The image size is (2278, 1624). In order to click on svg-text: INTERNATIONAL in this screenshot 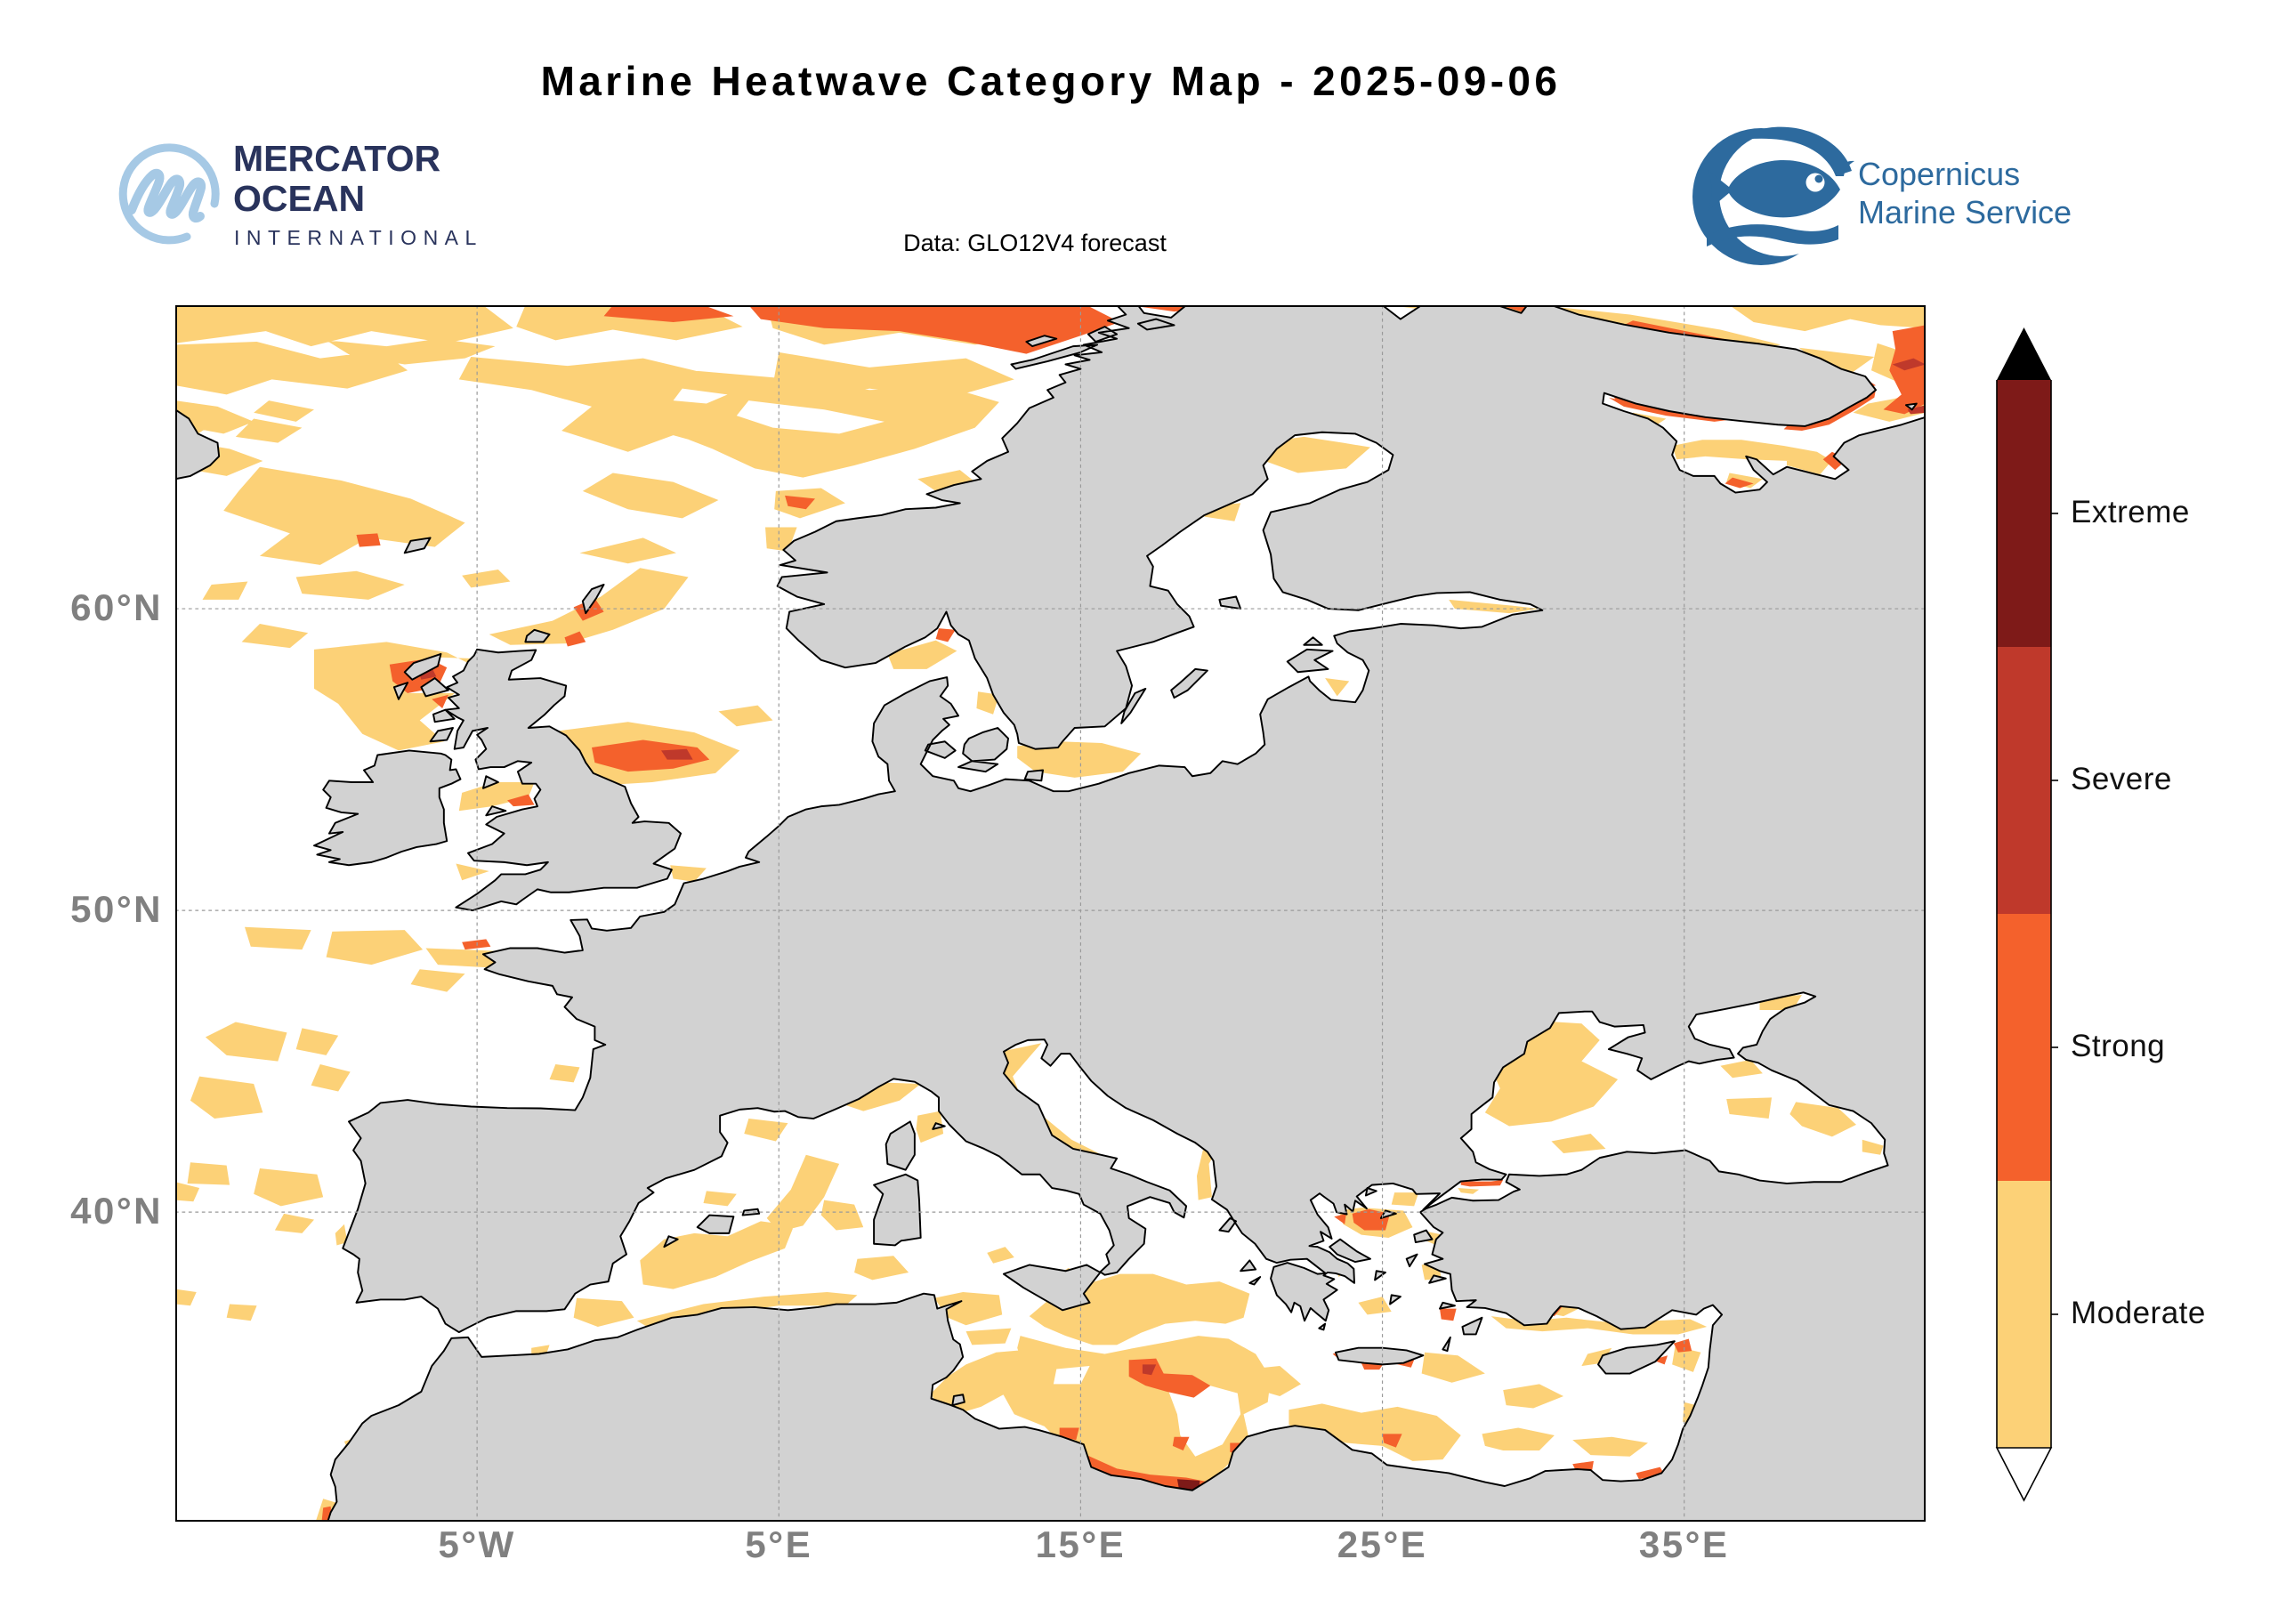, I will do `click(359, 238)`.